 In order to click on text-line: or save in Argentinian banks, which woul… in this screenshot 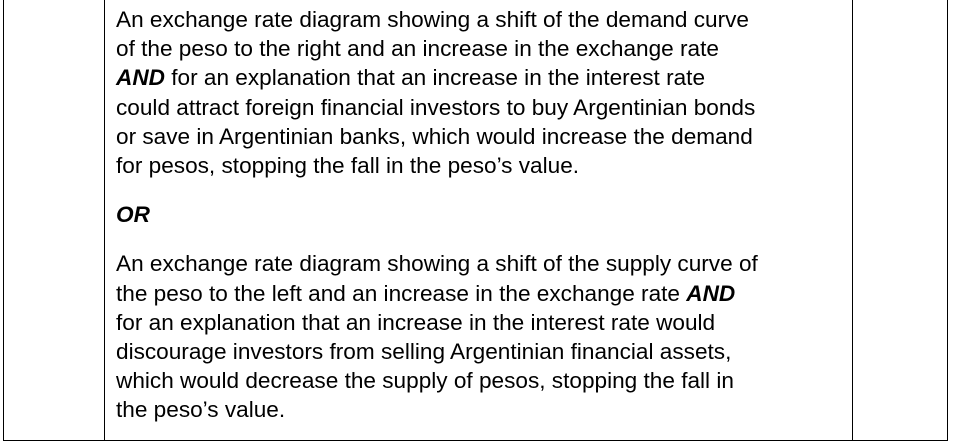, I will do `click(434, 136)`.